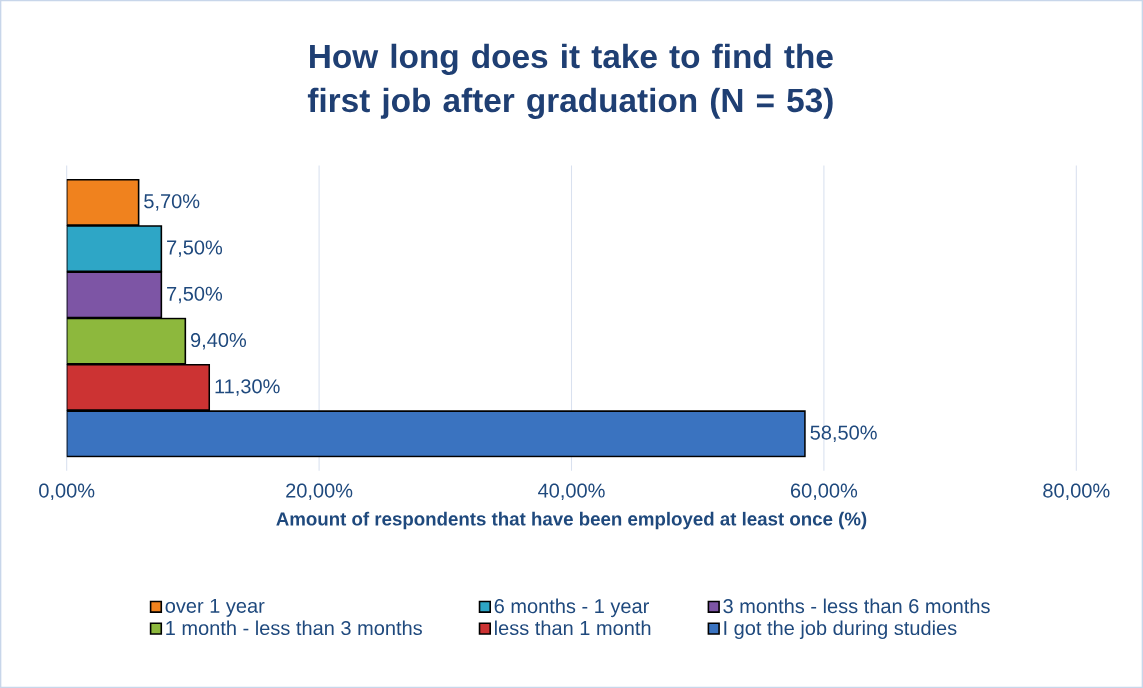  Describe the element at coordinates (570, 81) in the screenshot. I see `chart-title: How long does it take to find the first job after graduation (N = 53)` at that location.